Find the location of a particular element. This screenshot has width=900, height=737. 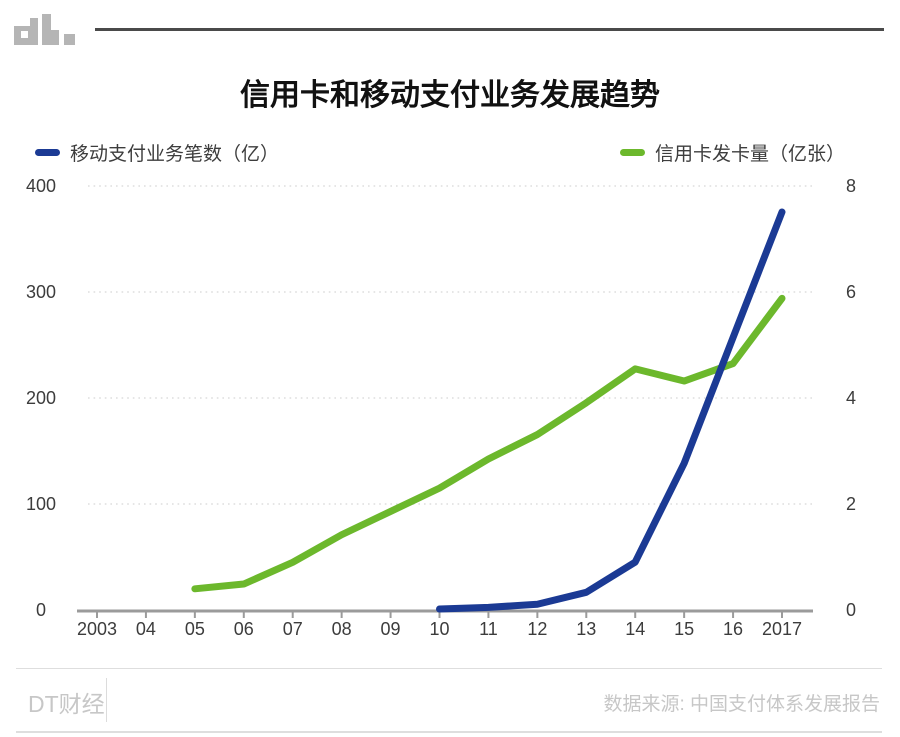

x-tick-label: 2003 is located at coordinates (97, 629).